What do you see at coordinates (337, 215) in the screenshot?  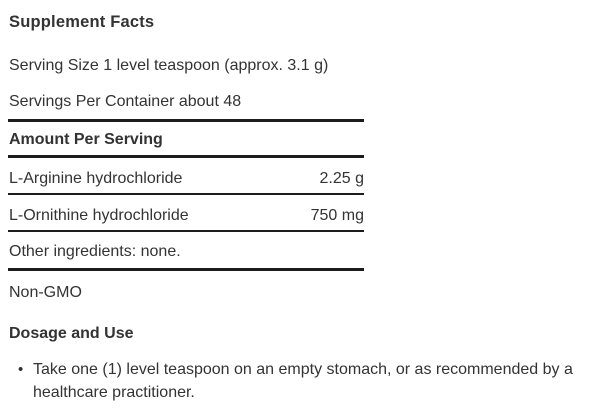 I see `ingredient-amount: 750 mg` at bounding box center [337, 215].